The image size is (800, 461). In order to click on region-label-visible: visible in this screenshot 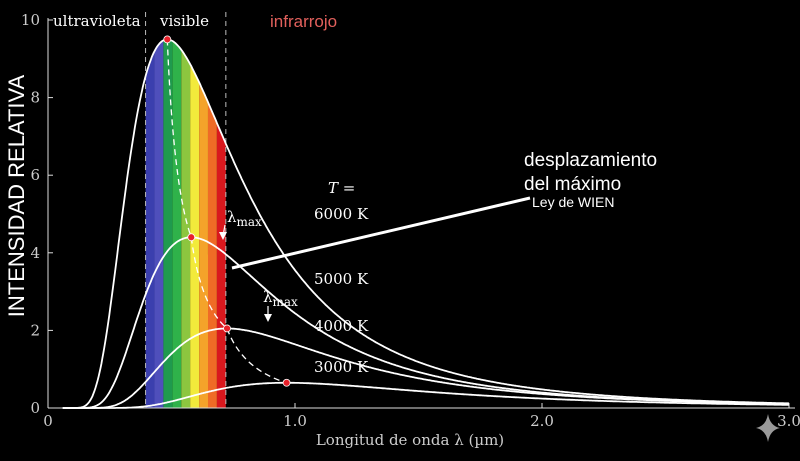, I will do `click(184, 21)`.